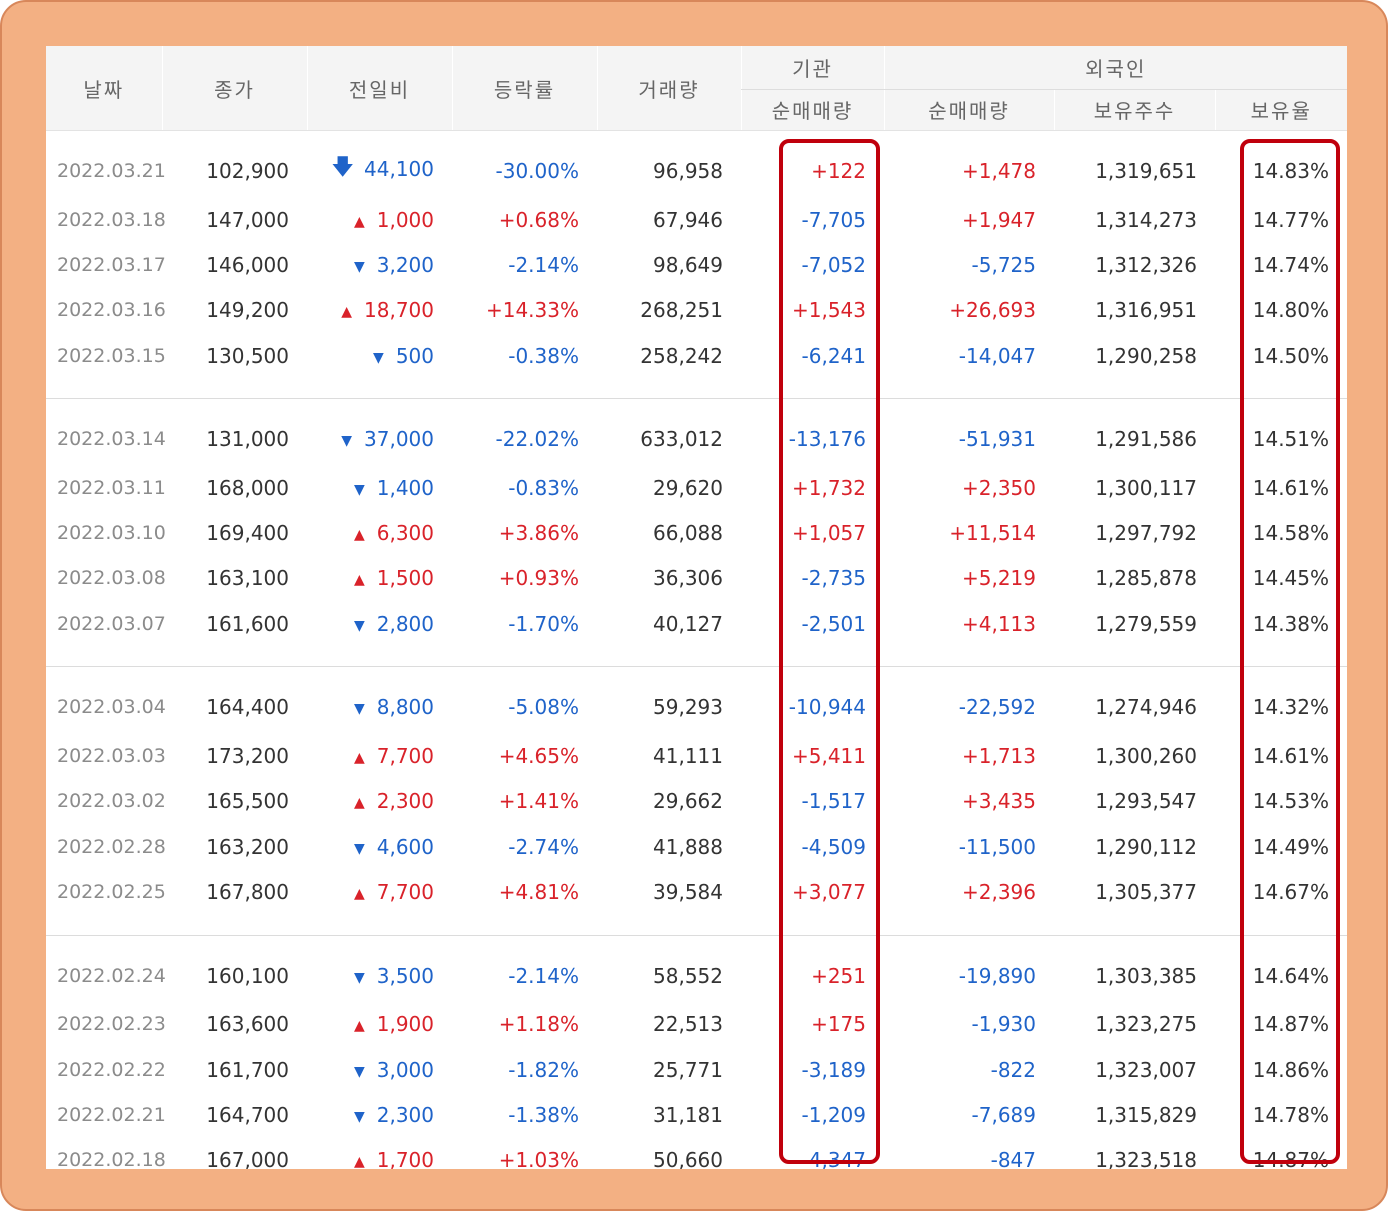 This screenshot has height=1211, width=1388. Describe the element at coordinates (543, 487) in the screenshot. I see `cell-rate: -0.83%` at that location.